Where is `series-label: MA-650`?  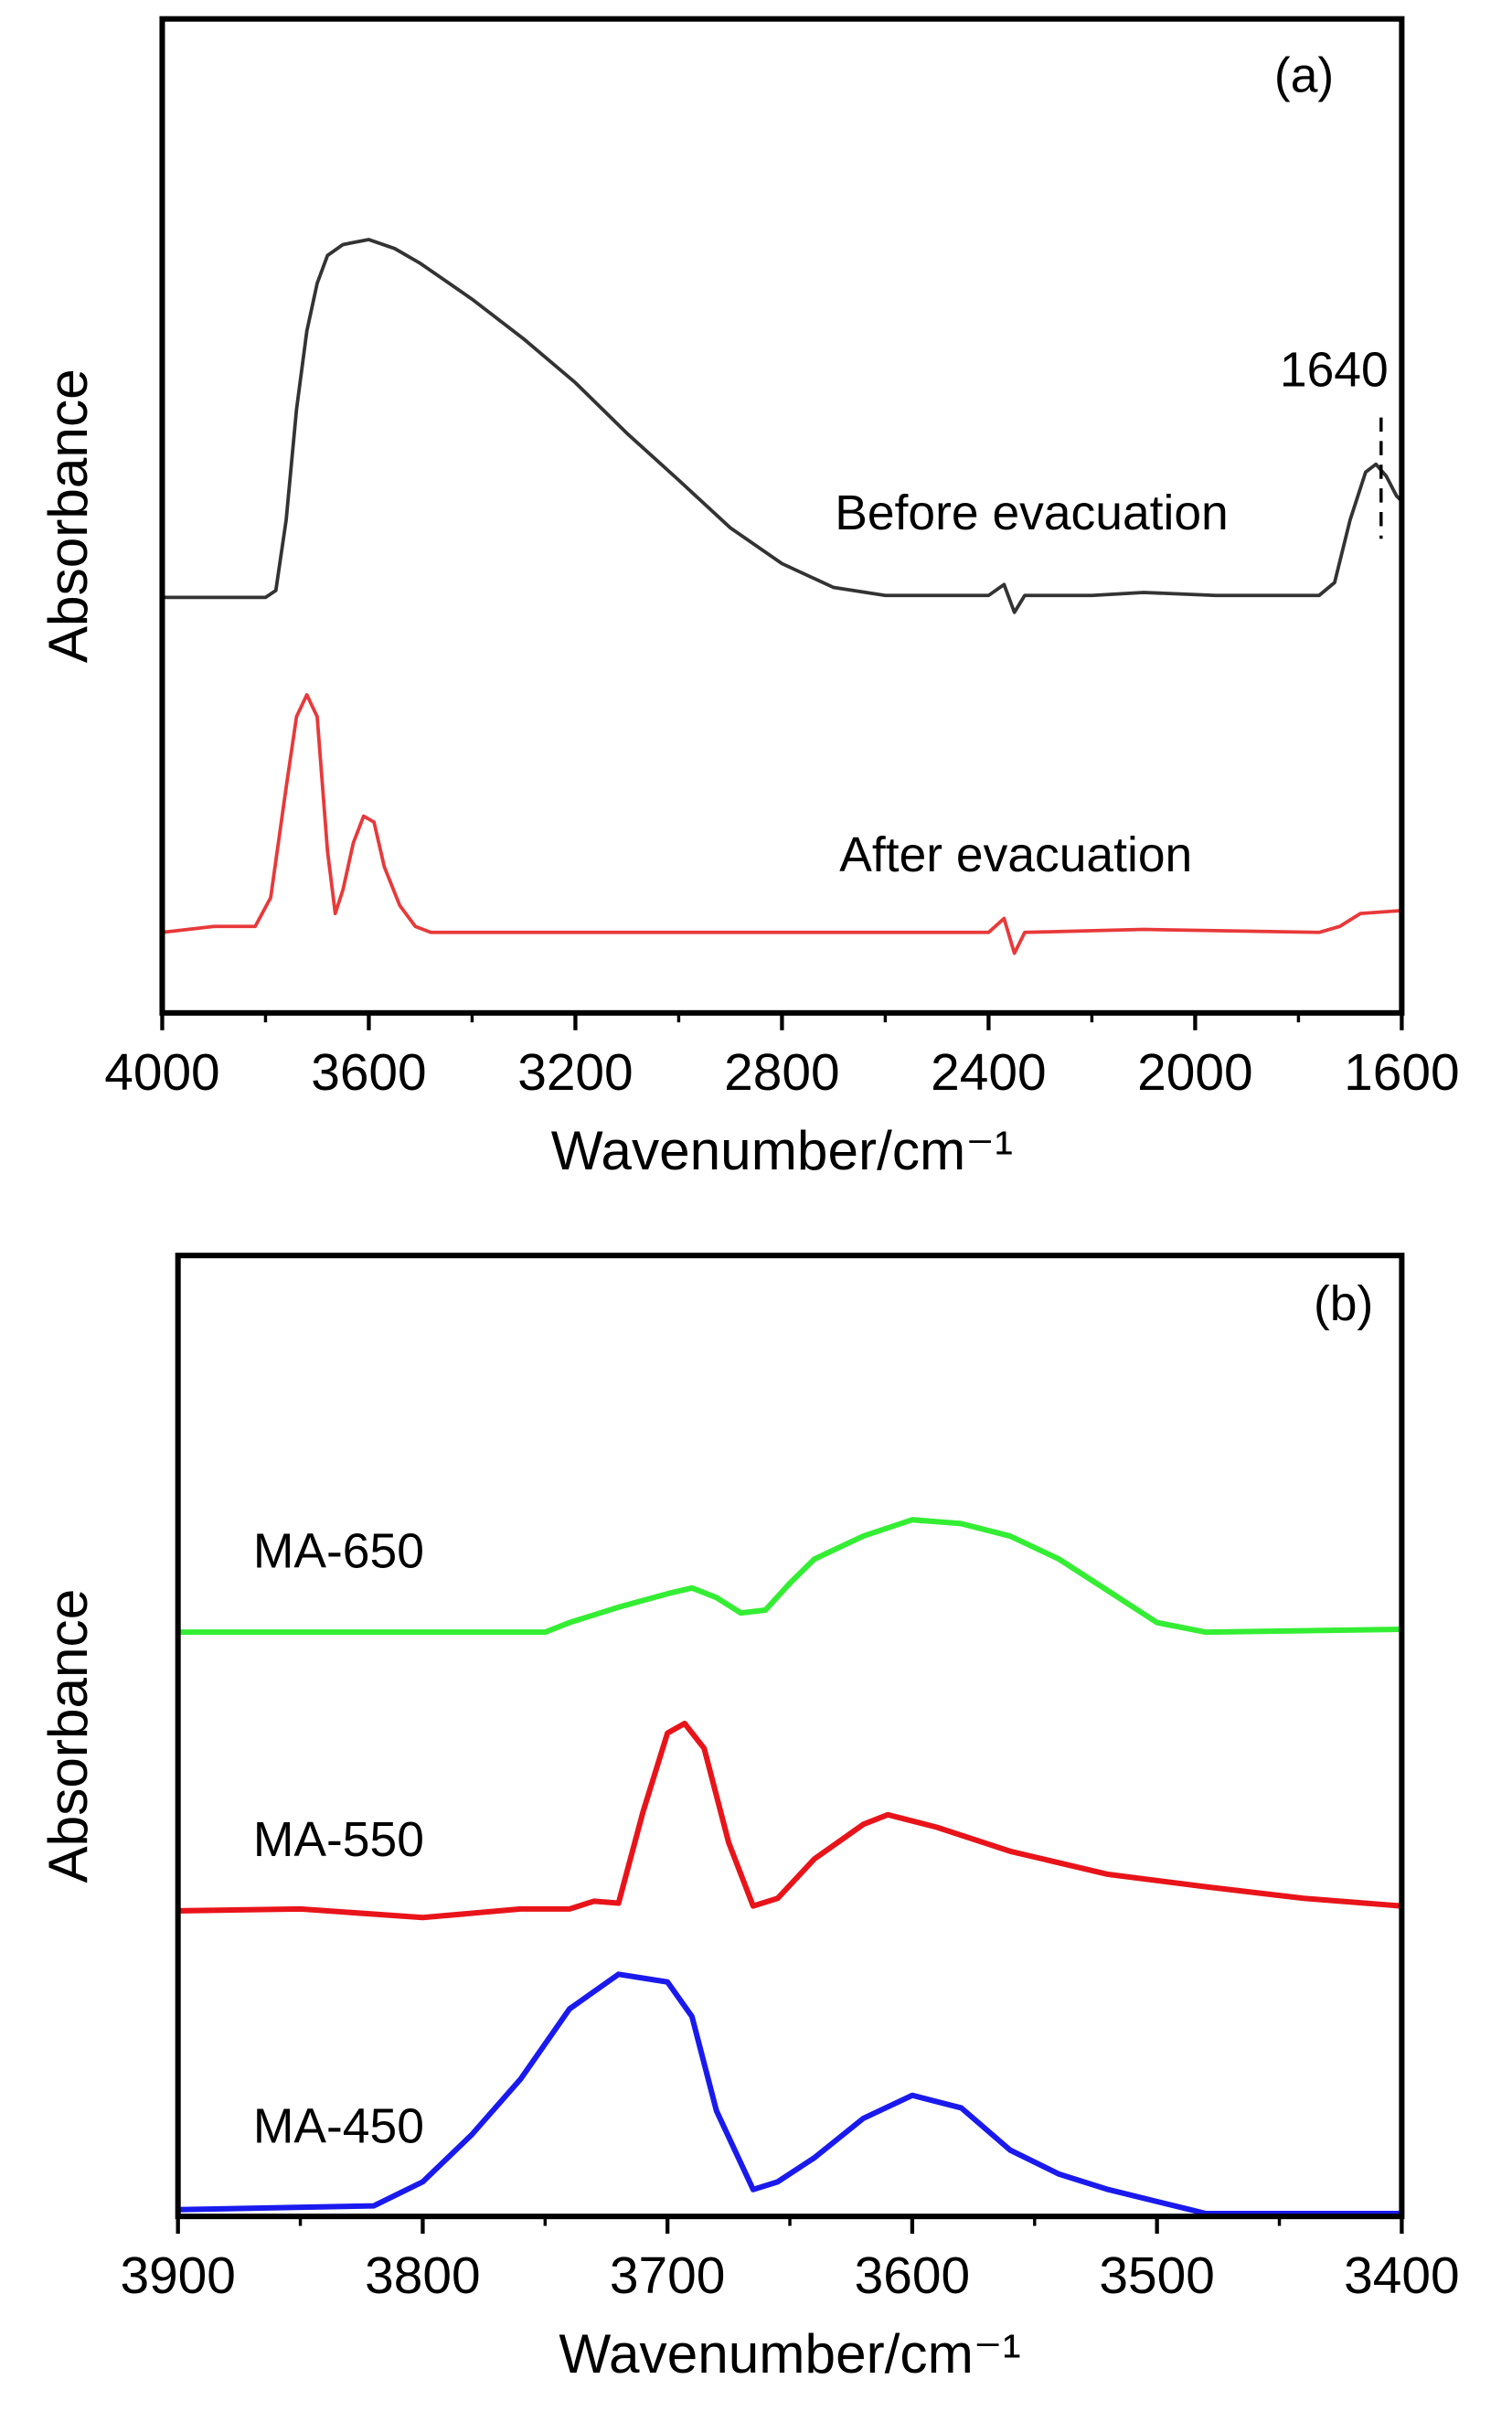 series-label: MA-650 is located at coordinates (338, 1552).